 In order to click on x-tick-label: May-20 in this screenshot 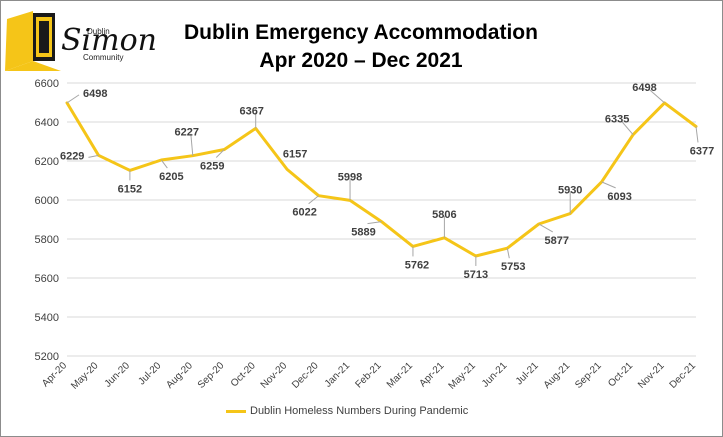, I will do `click(85, 376)`.